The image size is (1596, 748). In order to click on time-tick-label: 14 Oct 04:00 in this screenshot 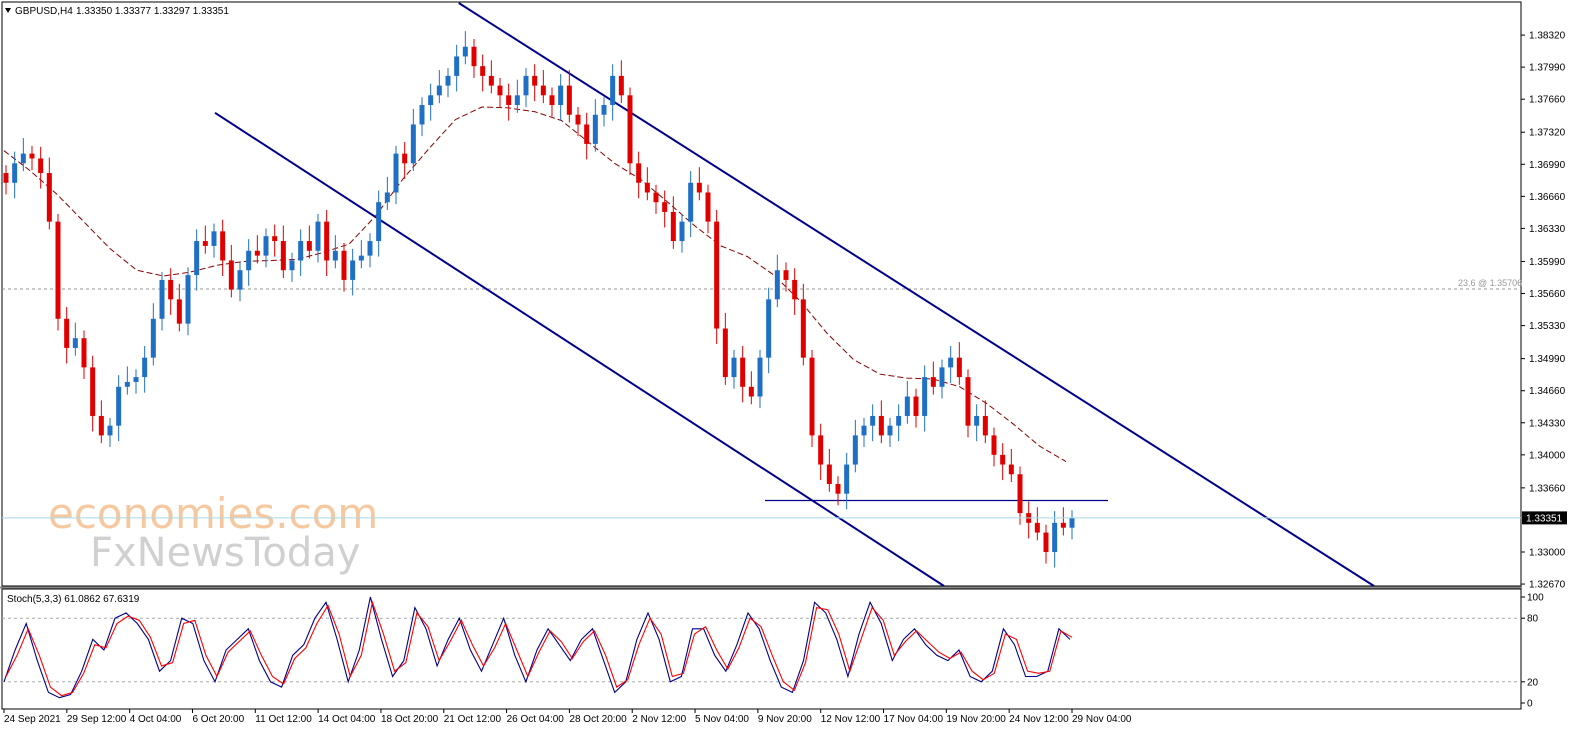, I will do `click(347, 719)`.